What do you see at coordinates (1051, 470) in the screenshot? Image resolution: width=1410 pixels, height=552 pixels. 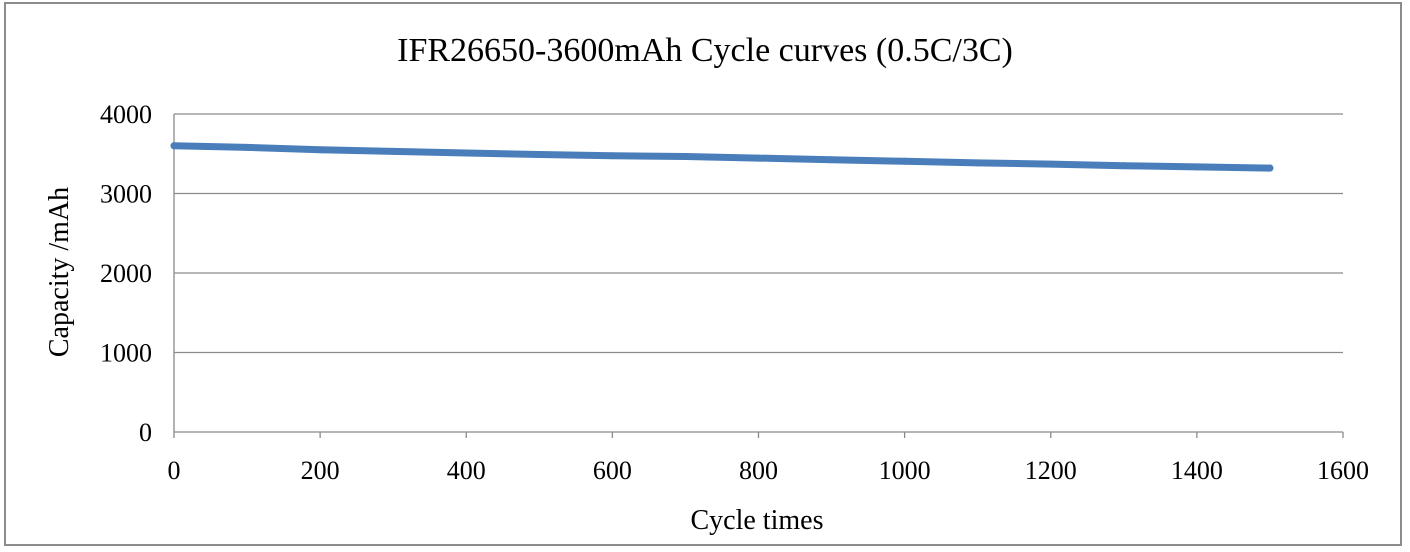 I see `x-tick-label: 1200` at bounding box center [1051, 470].